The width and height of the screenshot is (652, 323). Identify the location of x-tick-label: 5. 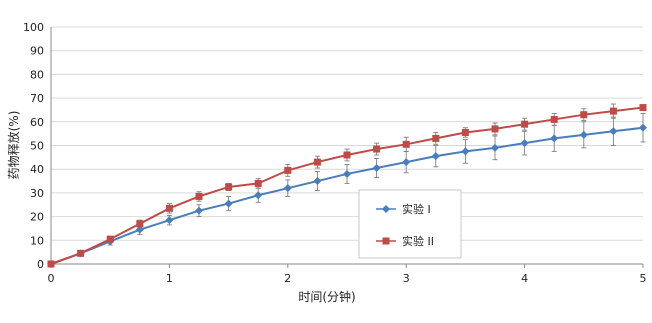
(643, 278).